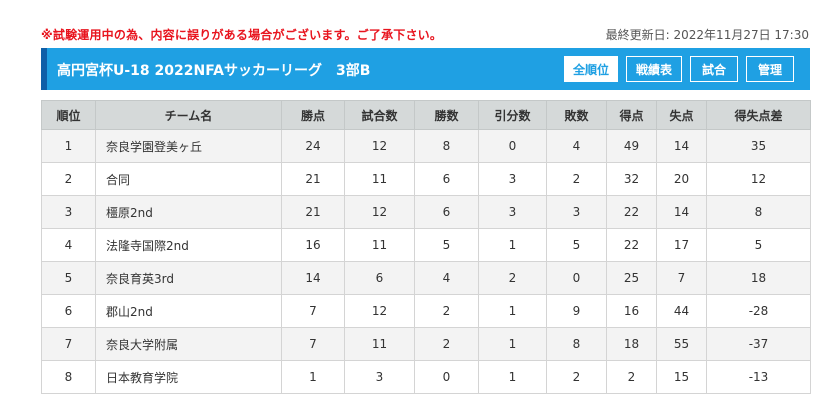 The height and width of the screenshot is (407, 839). What do you see at coordinates (379, 278) in the screenshot?
I see `played-cell: 6` at bounding box center [379, 278].